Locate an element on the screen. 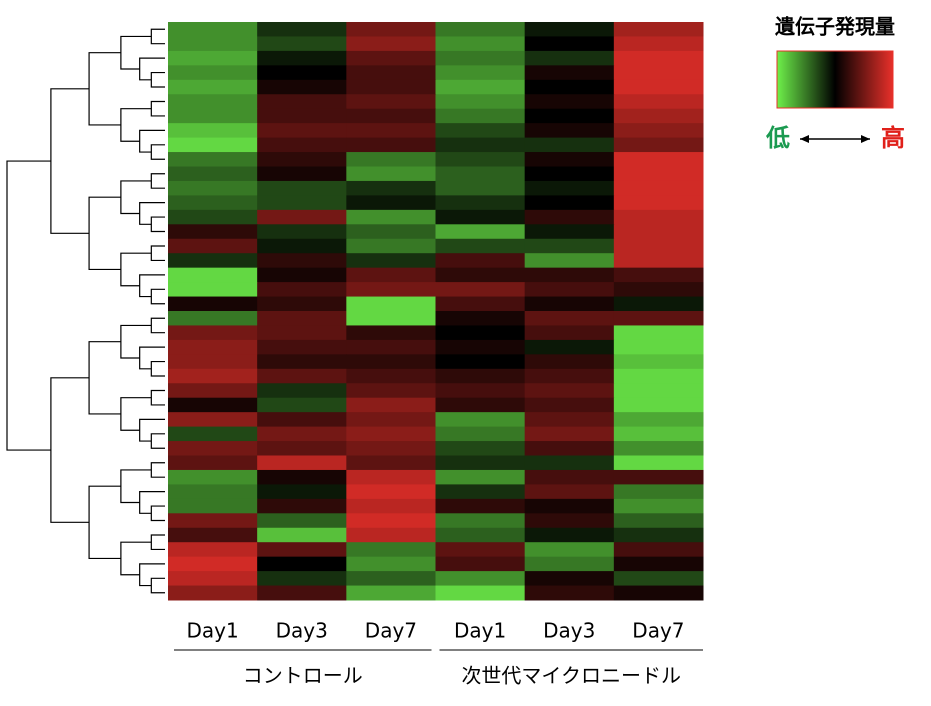  column-label: Day1 is located at coordinates (480, 631).